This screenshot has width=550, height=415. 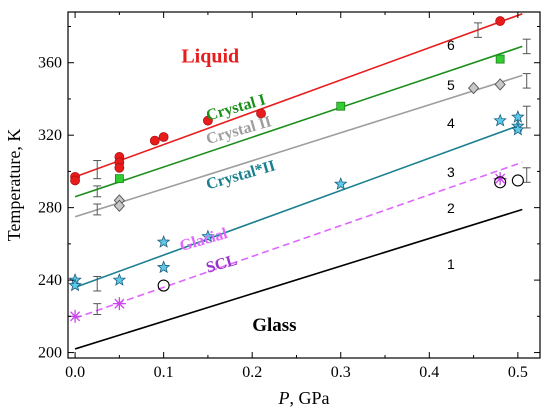 I want to click on line-number-4: 4, so click(x=451, y=123).